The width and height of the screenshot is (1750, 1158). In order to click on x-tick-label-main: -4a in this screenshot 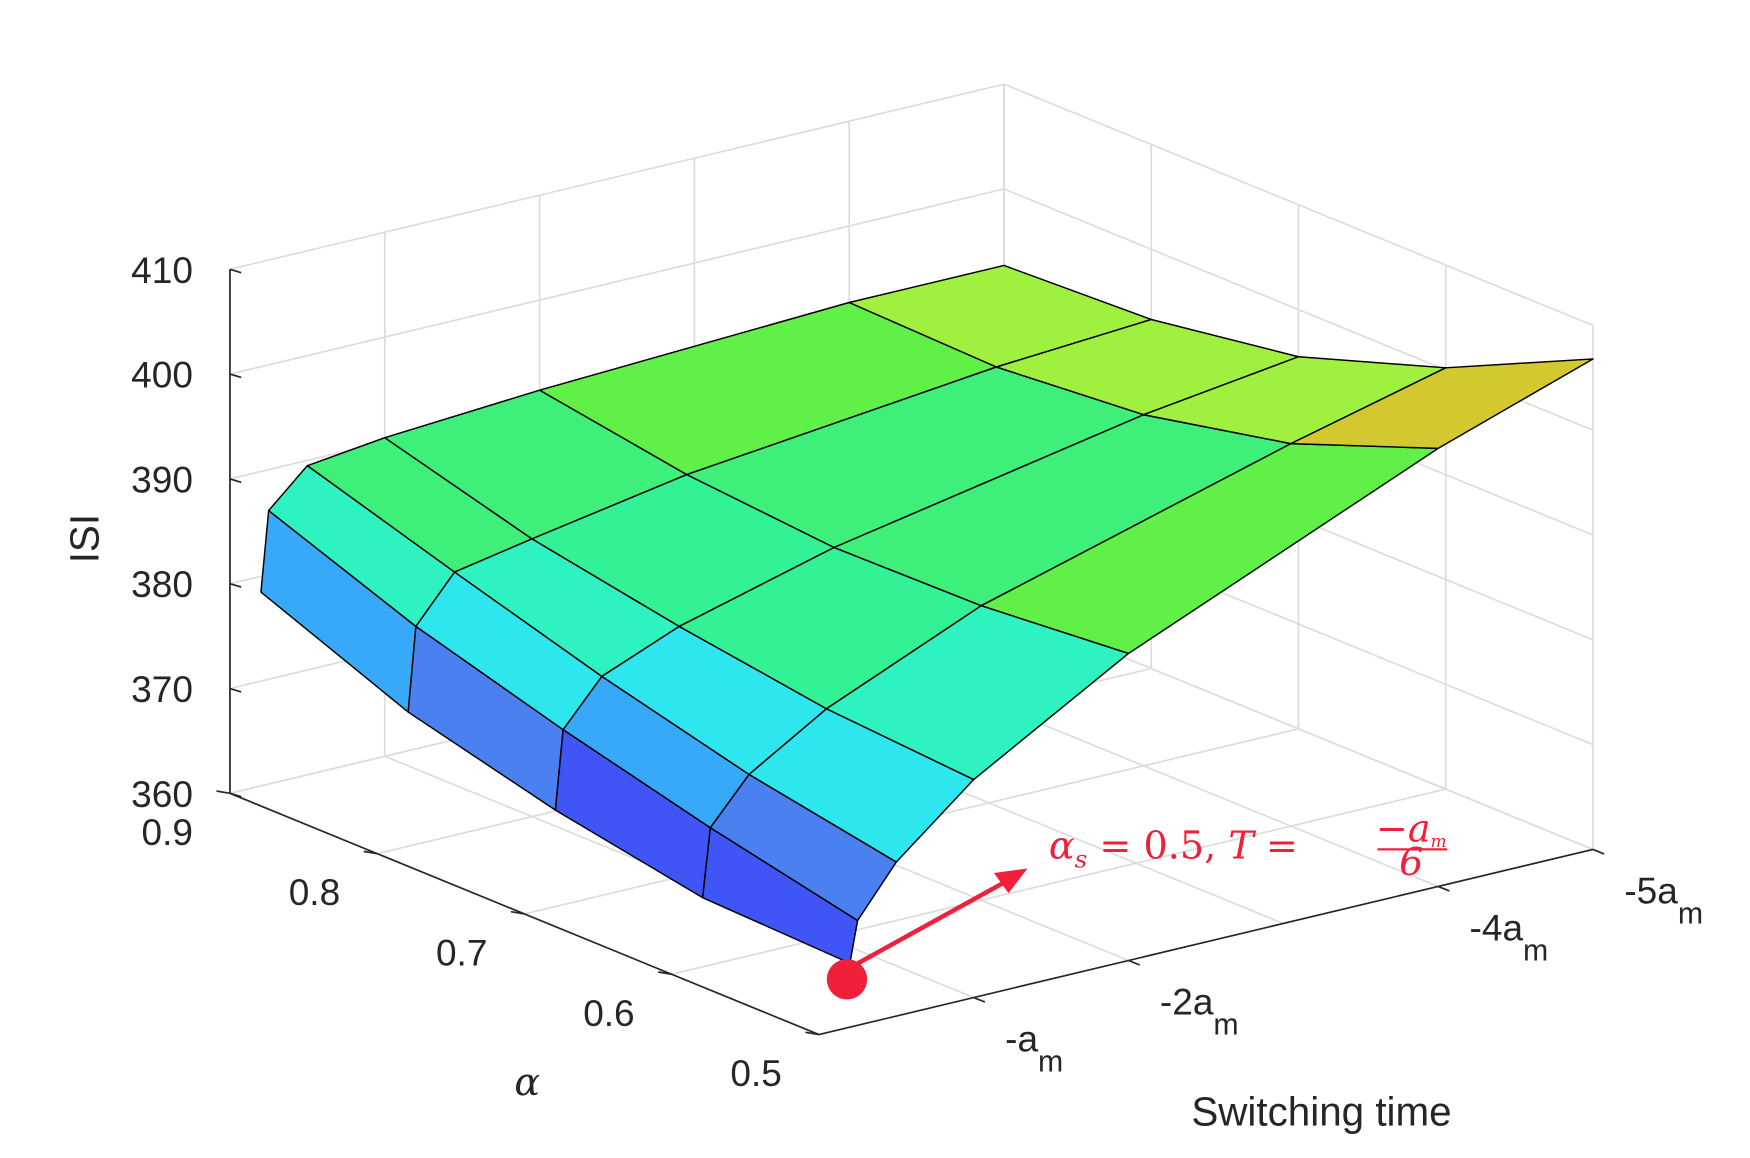, I will do `click(1497, 927)`.